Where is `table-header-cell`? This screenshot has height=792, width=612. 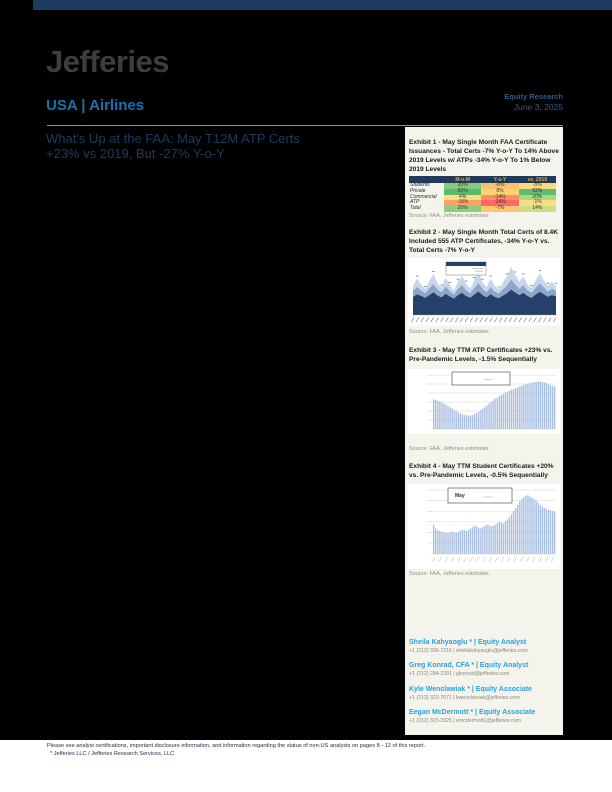
table-header-cell is located at coordinates (427, 179).